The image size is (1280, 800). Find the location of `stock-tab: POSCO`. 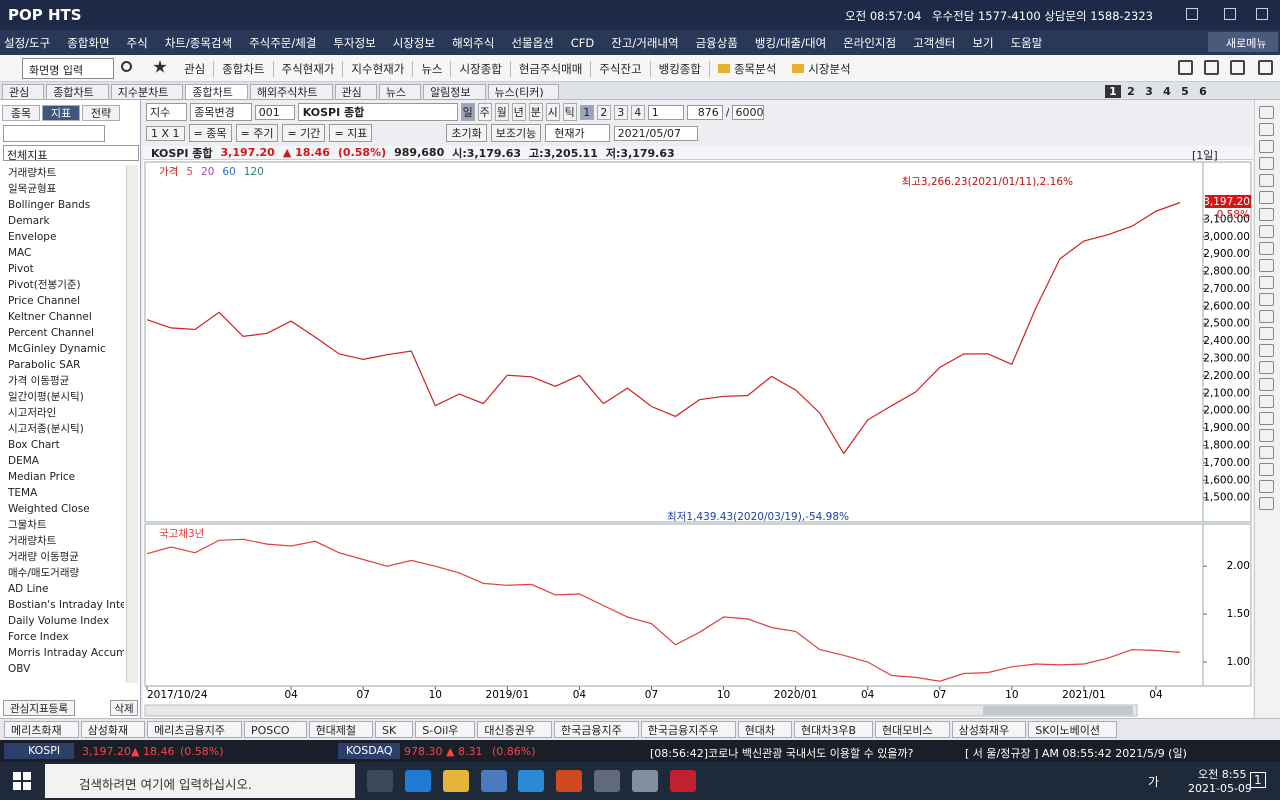

stock-tab: POSCO is located at coordinates (275, 729).